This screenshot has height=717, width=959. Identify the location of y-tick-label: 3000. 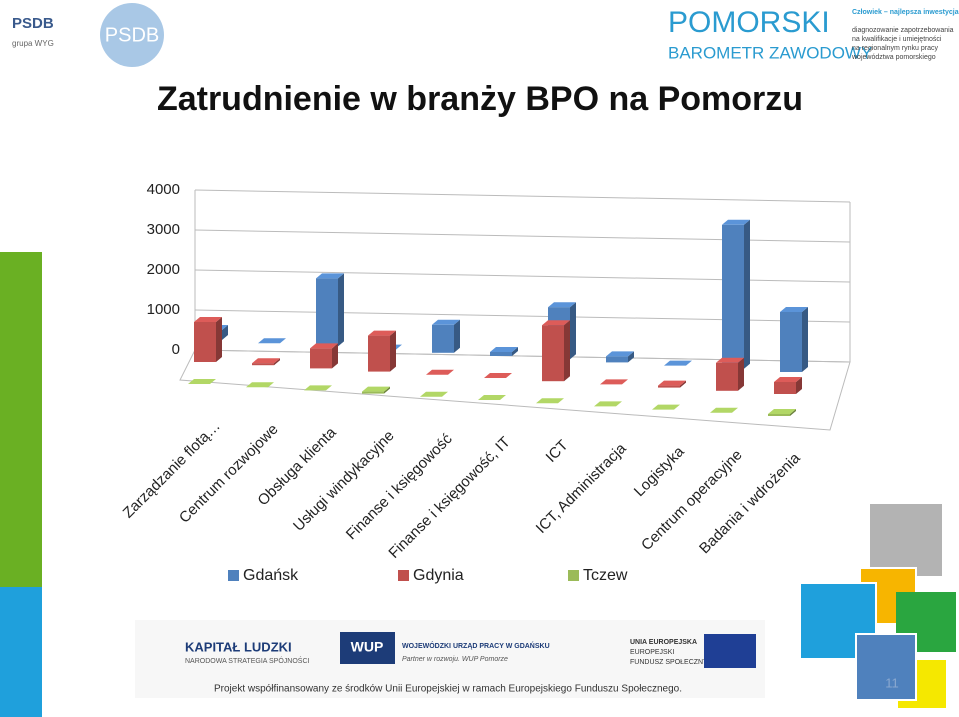
(163, 229).